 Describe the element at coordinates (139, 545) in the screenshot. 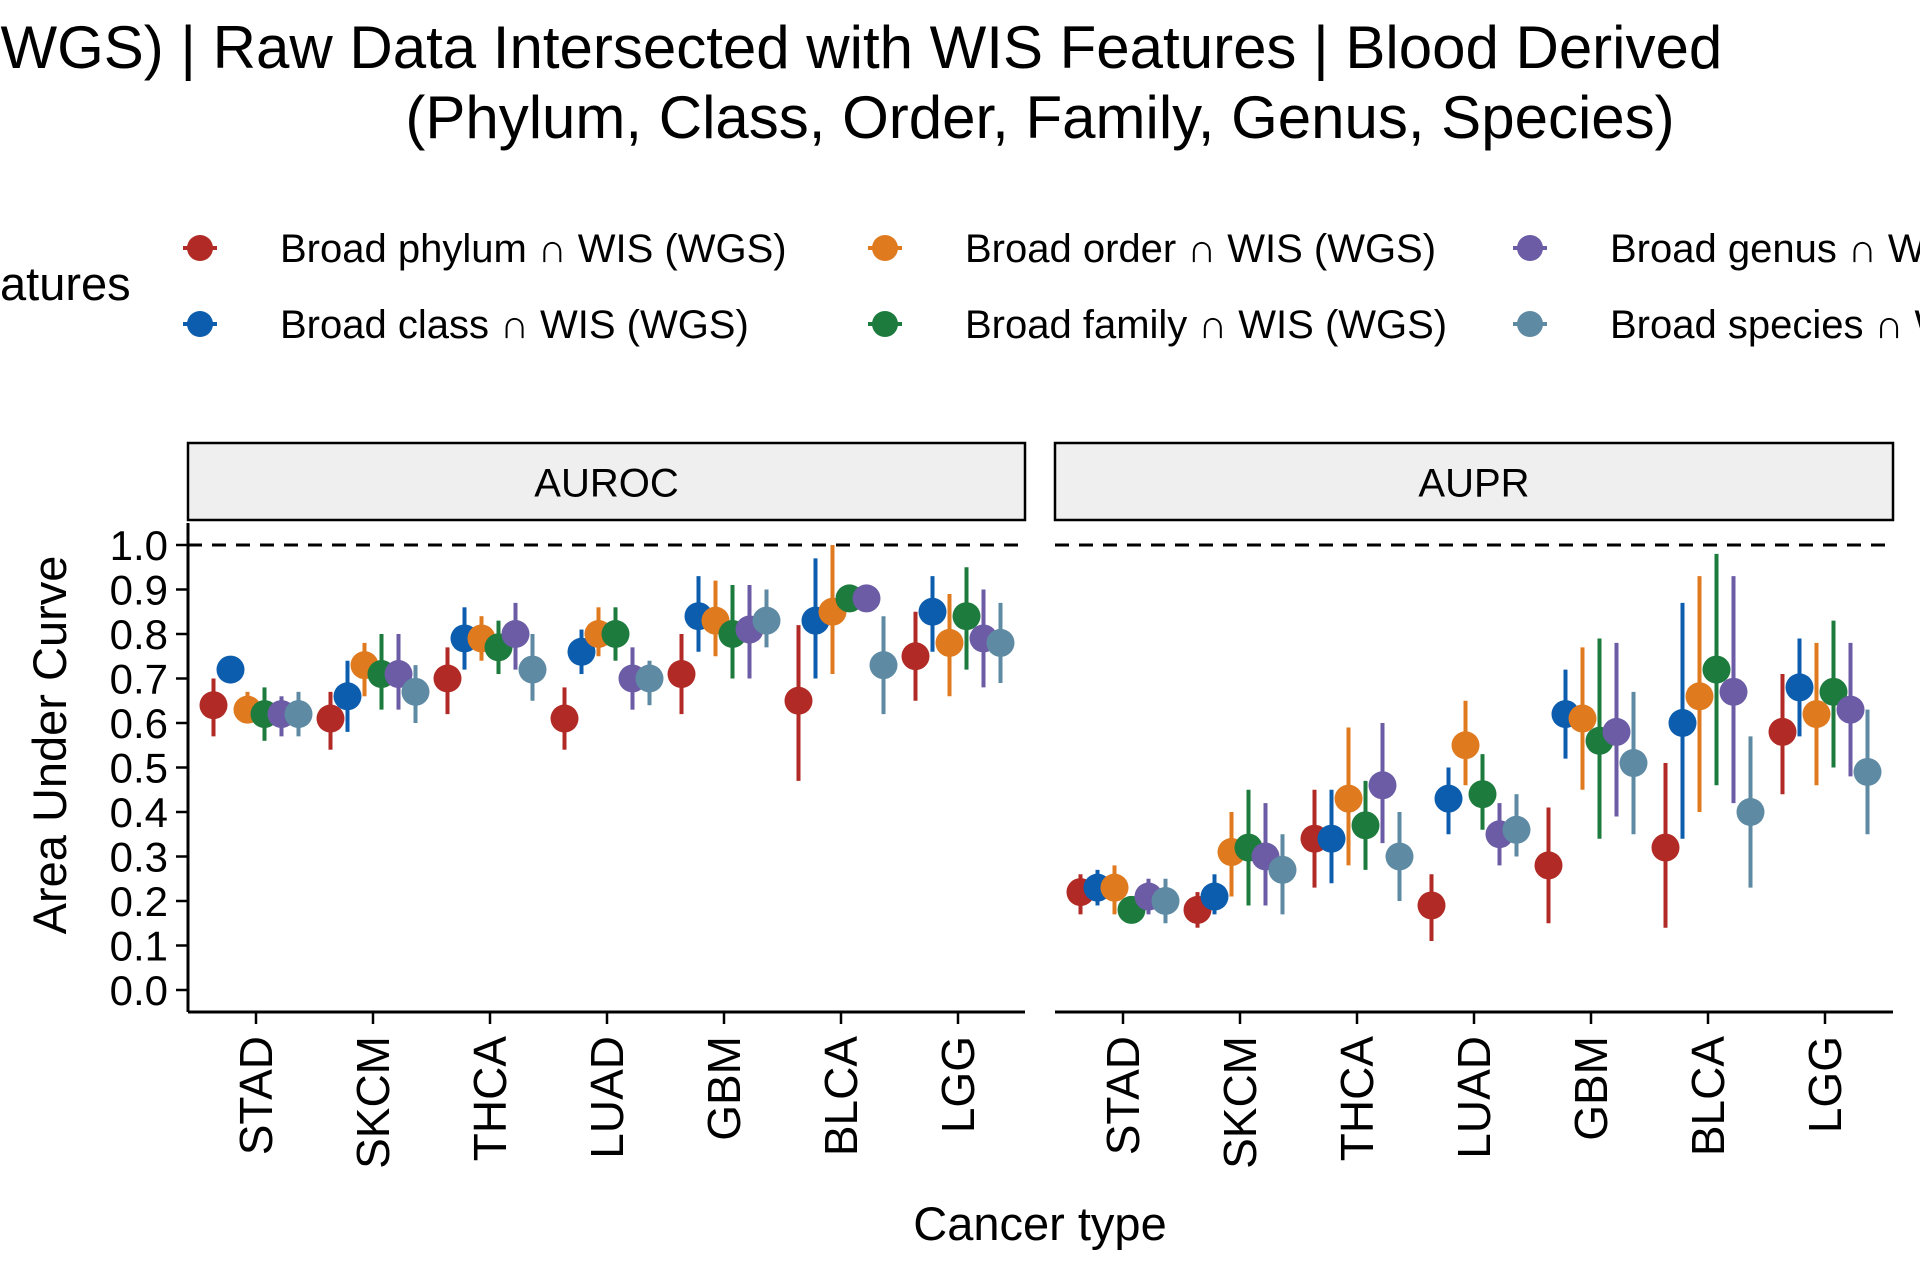

I see `y-tick-label: 1.0` at that location.